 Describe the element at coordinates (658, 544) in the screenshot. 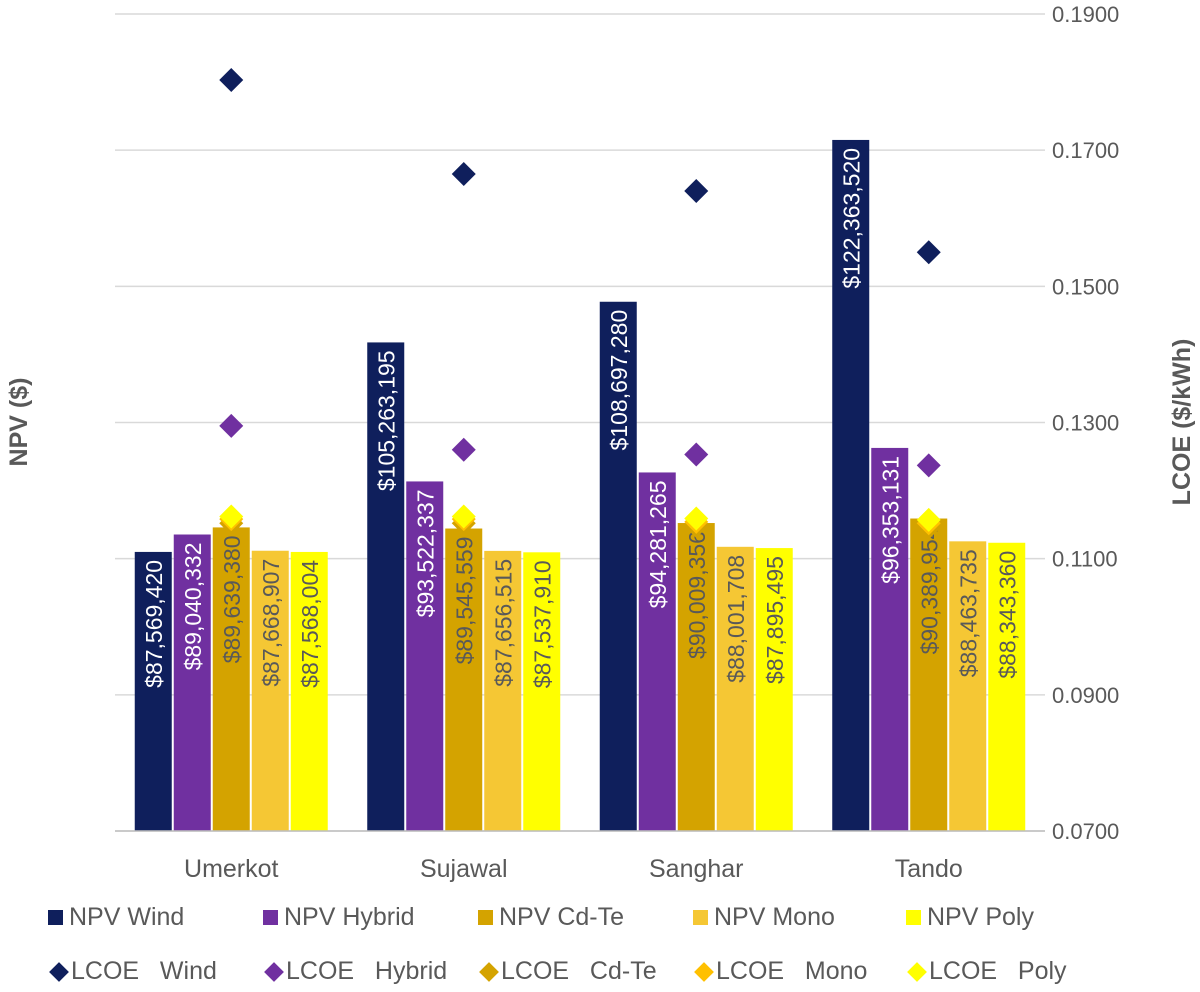

I see `bar-data-label: $94,281,265` at that location.